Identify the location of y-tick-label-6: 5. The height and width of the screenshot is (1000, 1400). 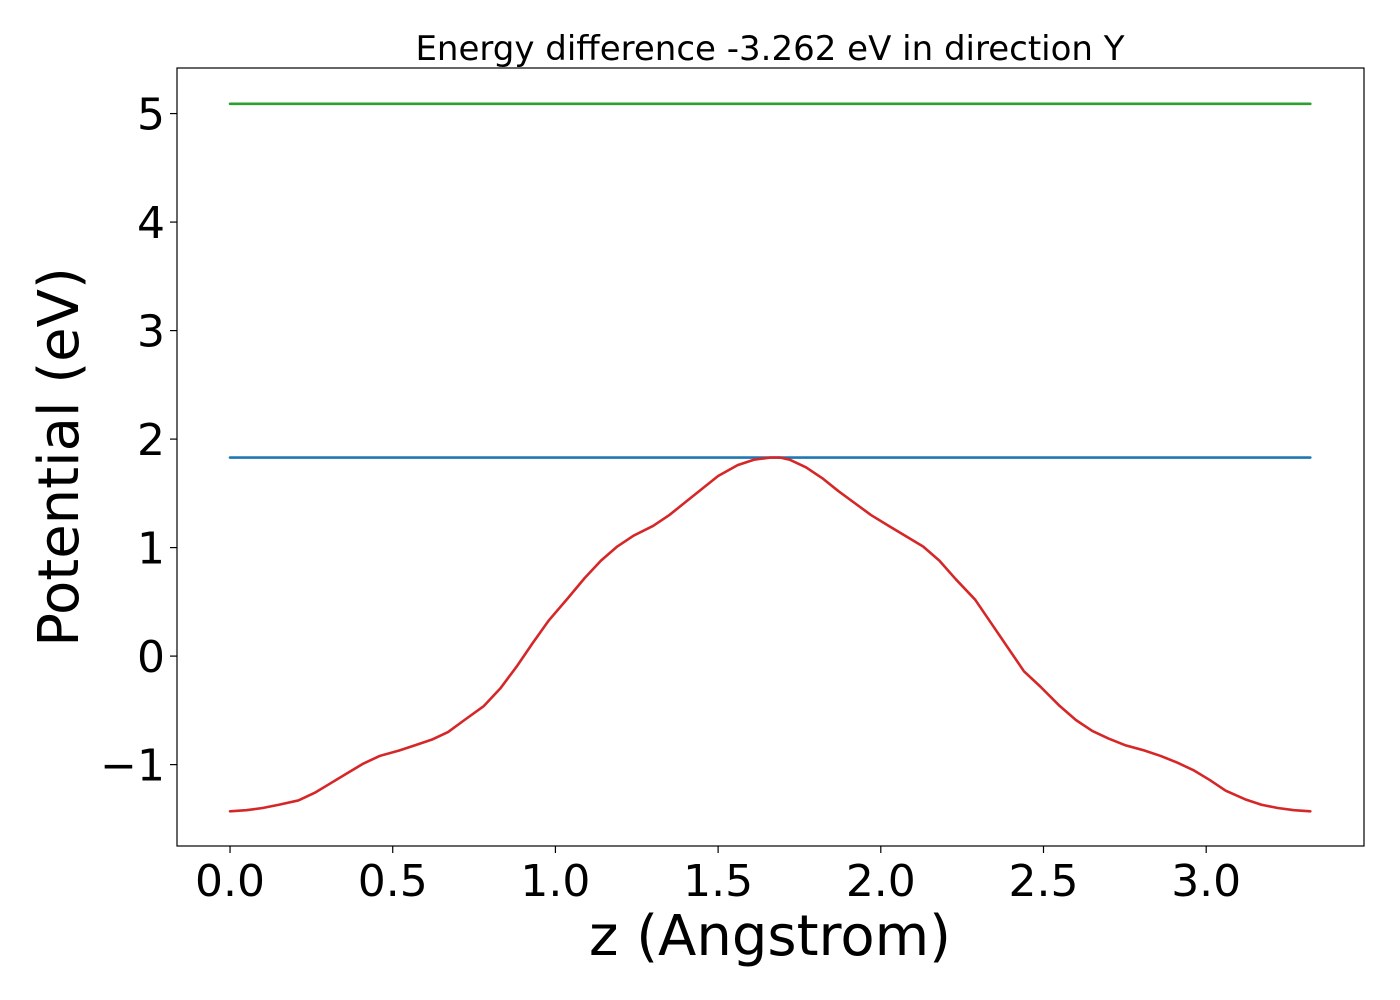
(151, 115).